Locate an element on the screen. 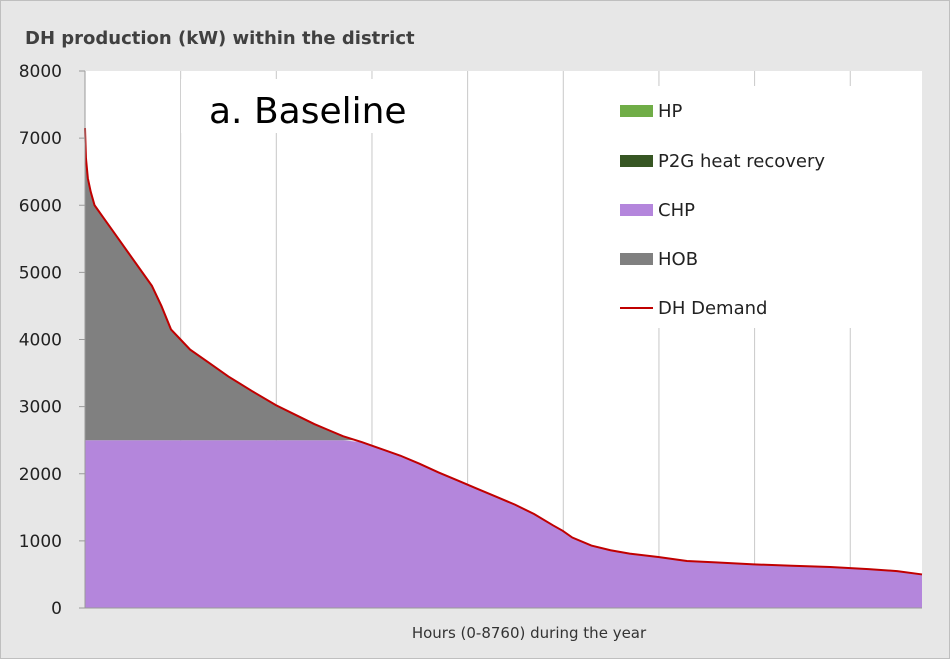 This screenshot has height=660, width=950. legend-label: CHP is located at coordinates (676, 210).